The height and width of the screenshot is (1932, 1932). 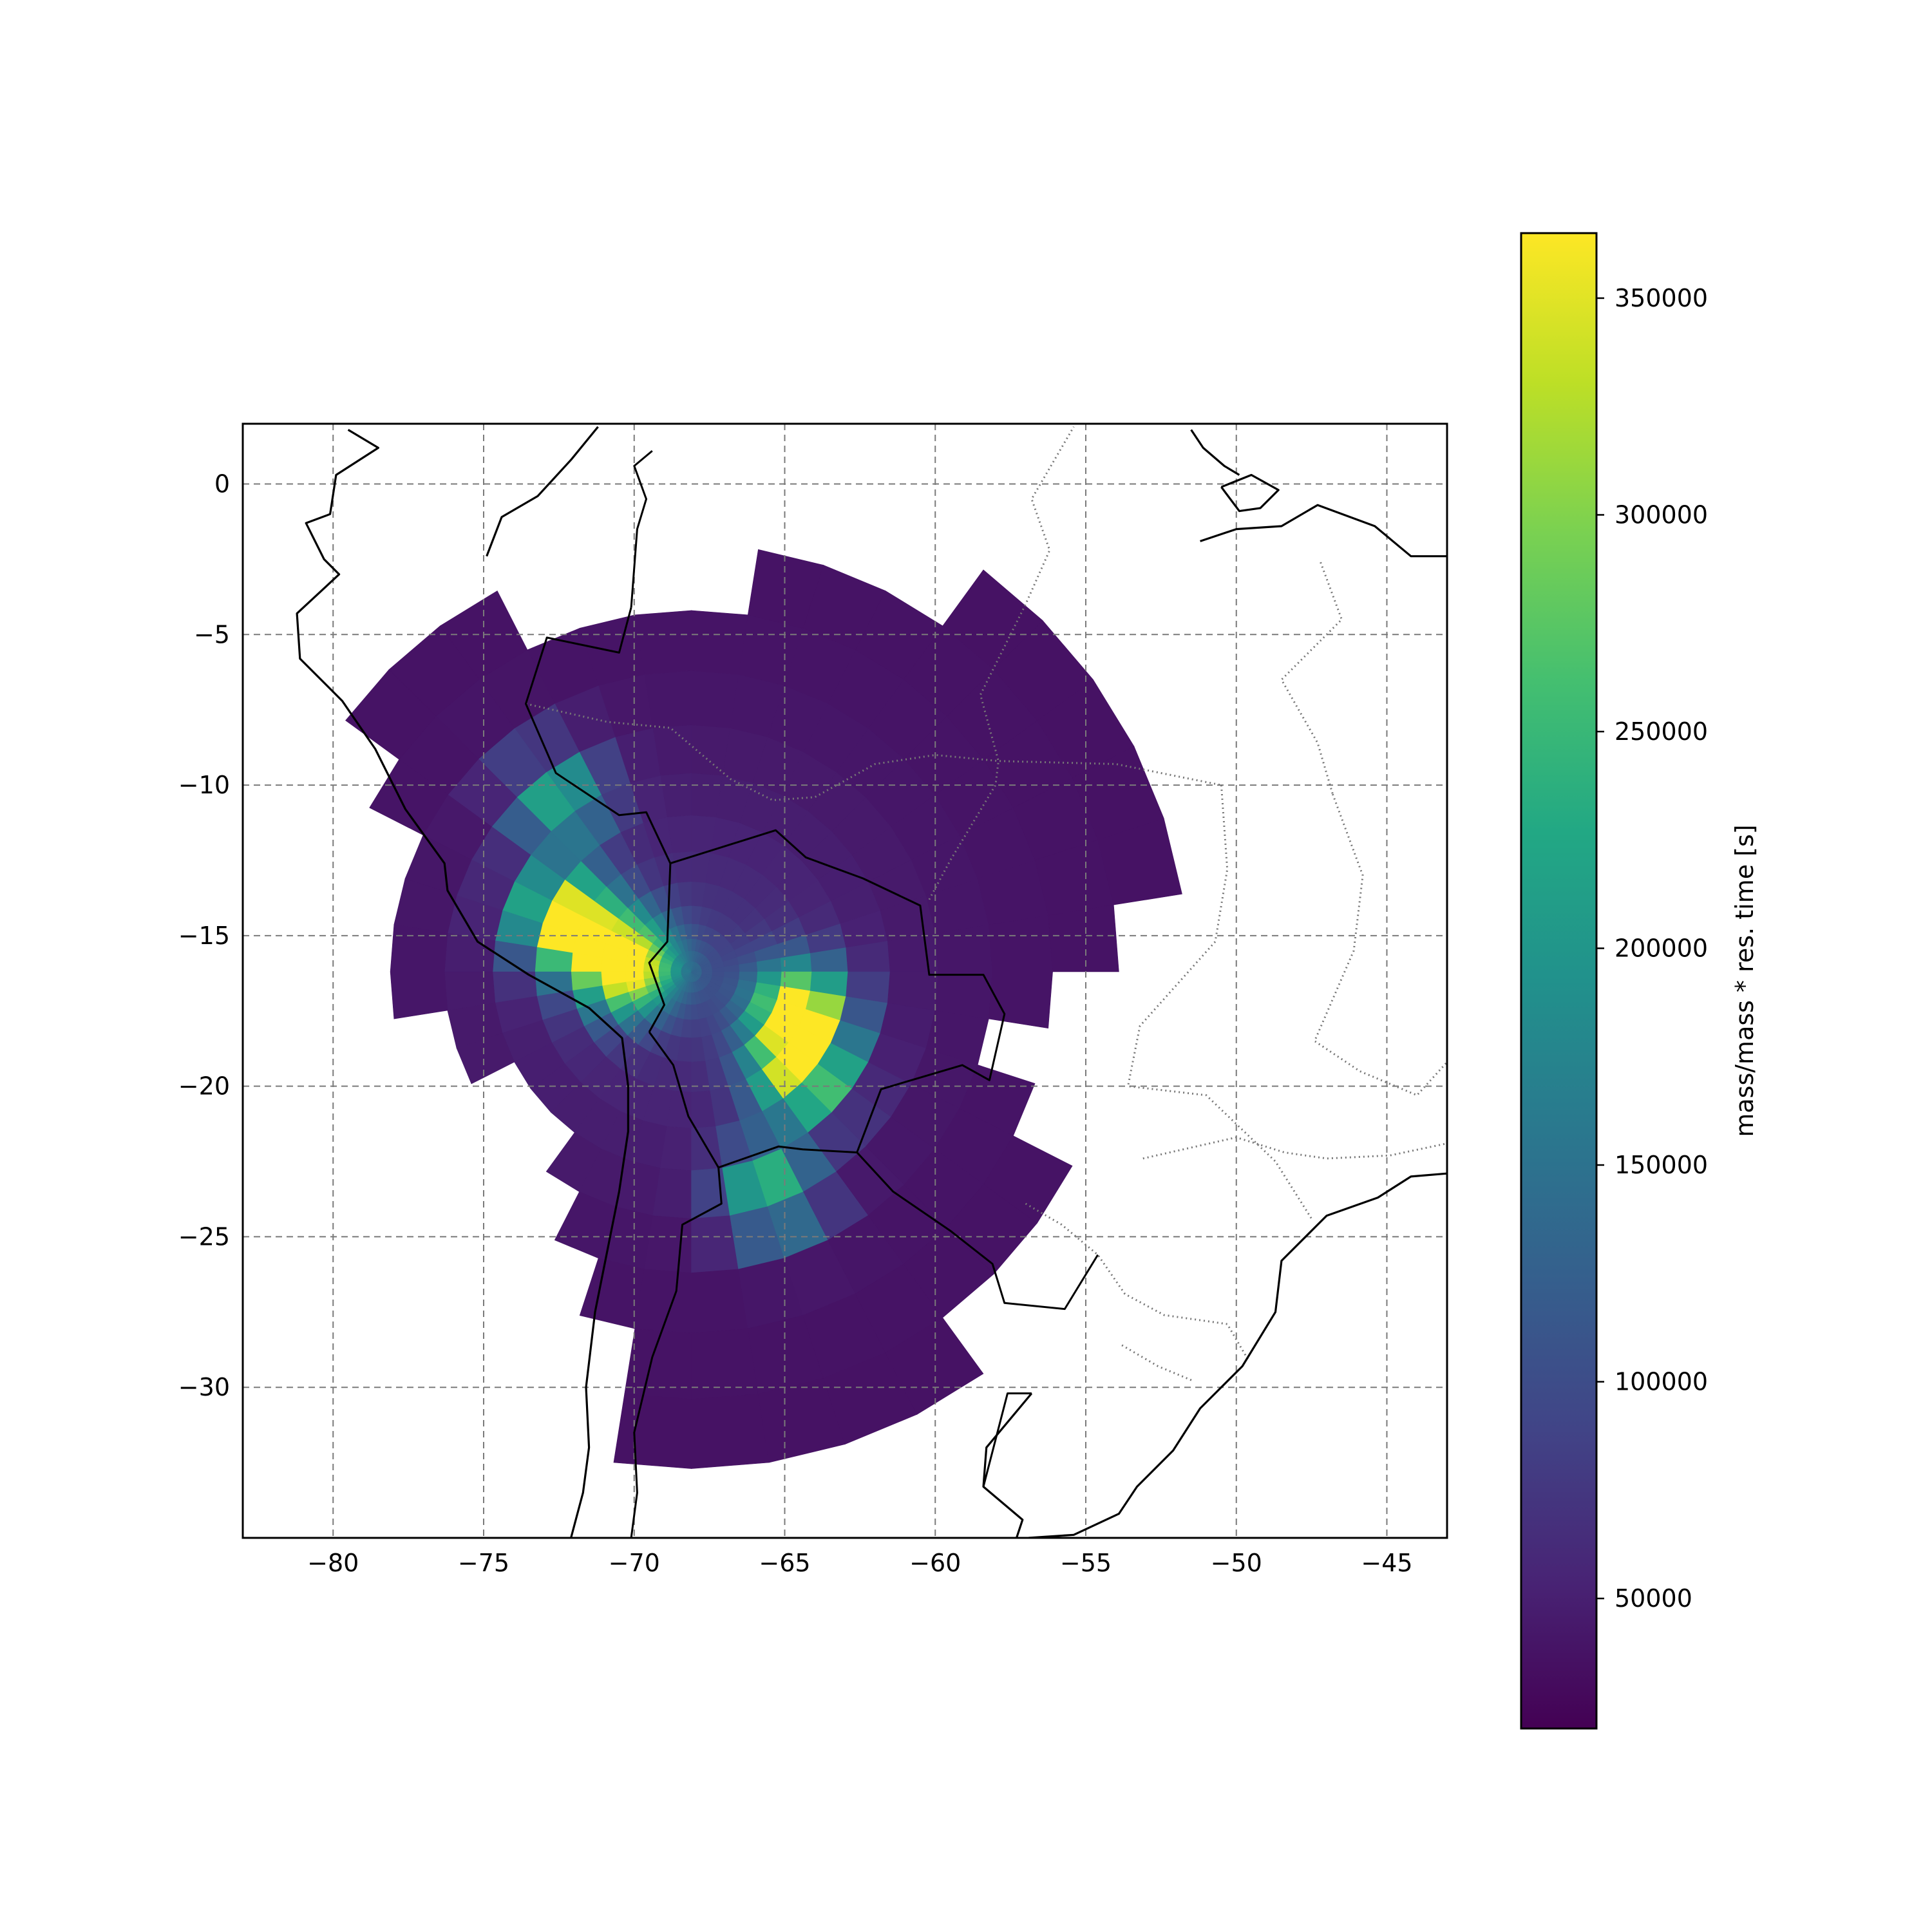 I want to click on colorbar-tick-label: 250000, so click(x=1661, y=731).